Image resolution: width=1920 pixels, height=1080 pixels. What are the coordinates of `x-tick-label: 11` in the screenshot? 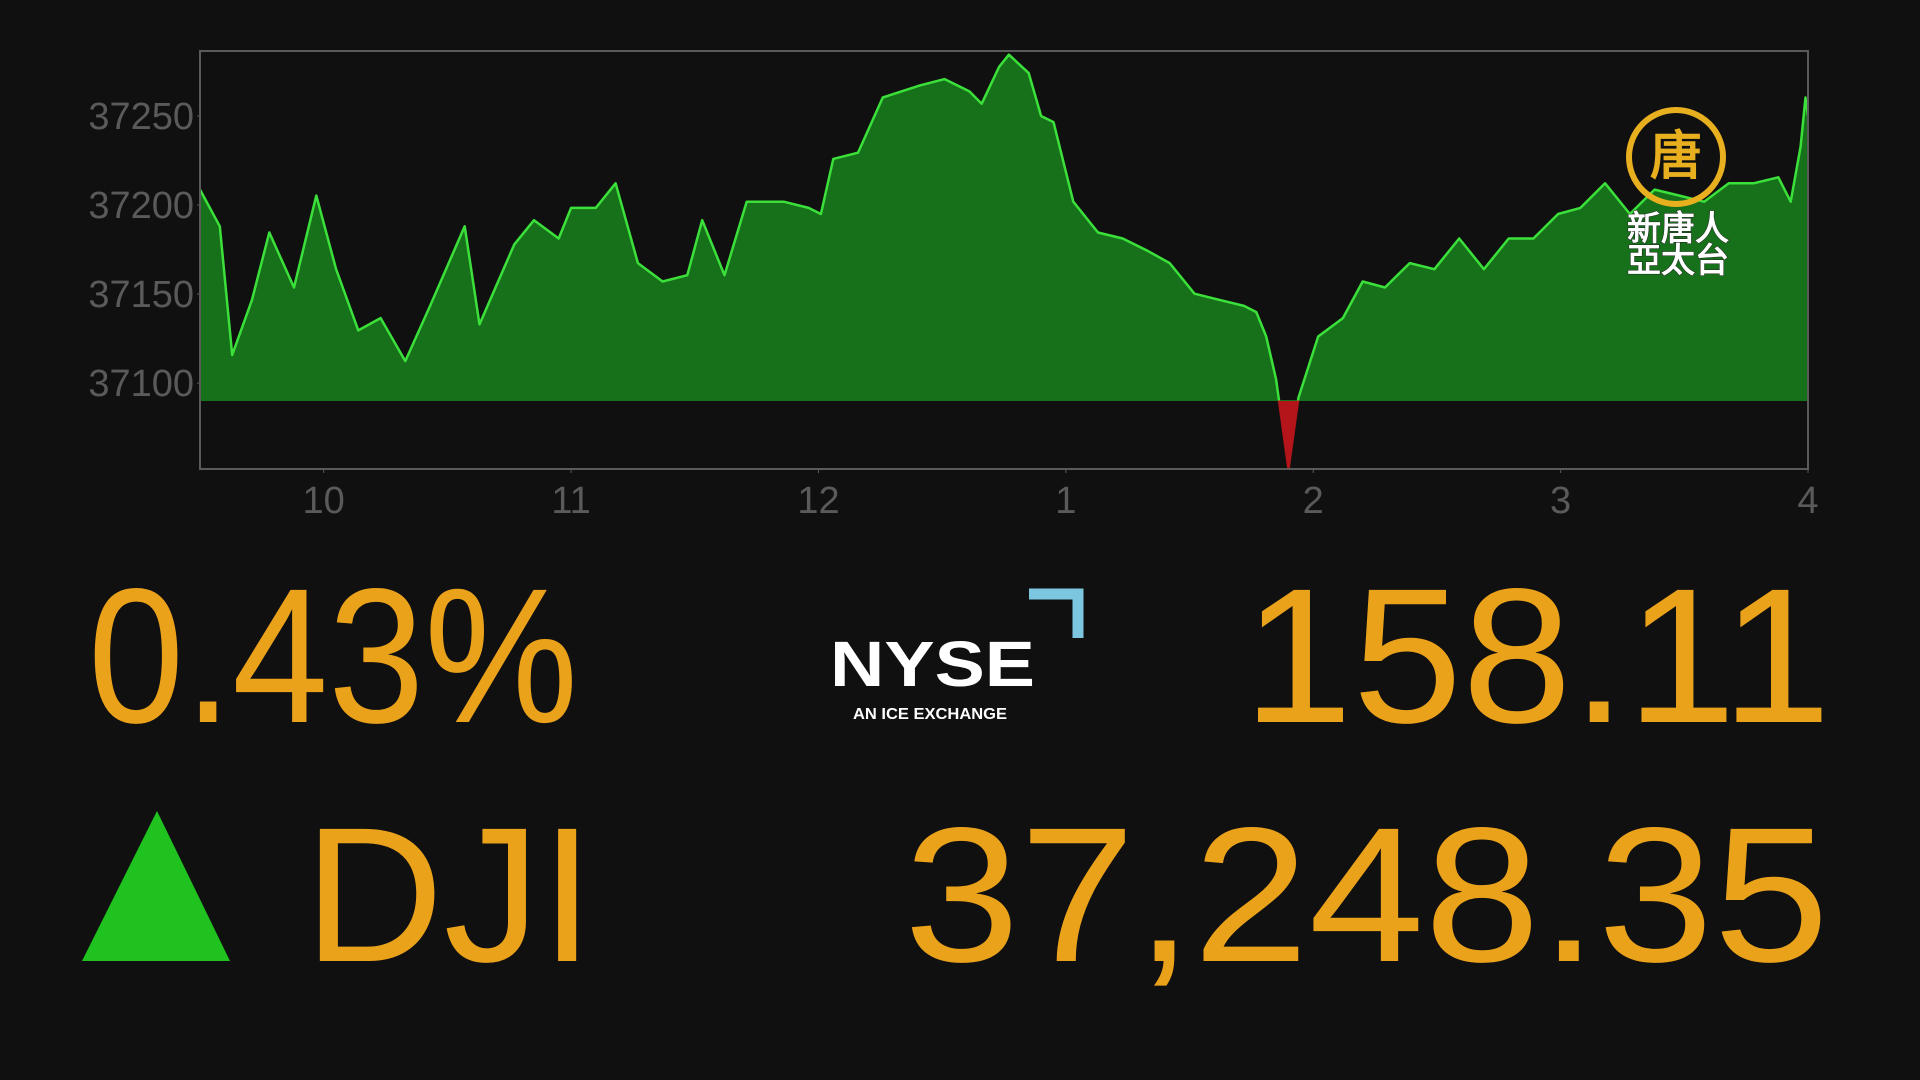 It's located at (570, 501).